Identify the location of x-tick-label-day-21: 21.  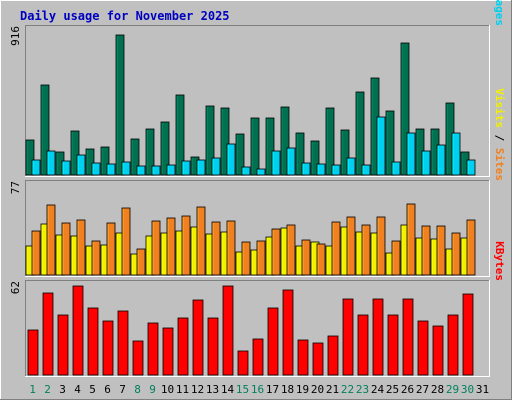
(332, 389).